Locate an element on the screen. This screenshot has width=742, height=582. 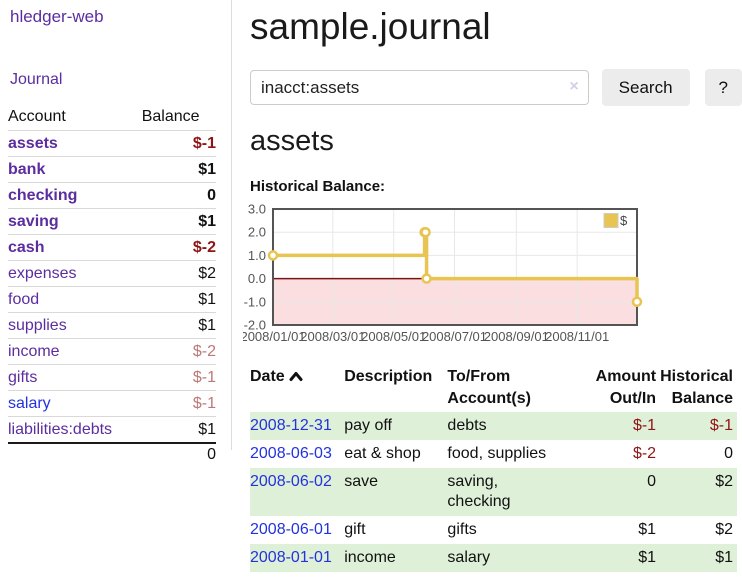
account-link-income: income is located at coordinates (34, 351).